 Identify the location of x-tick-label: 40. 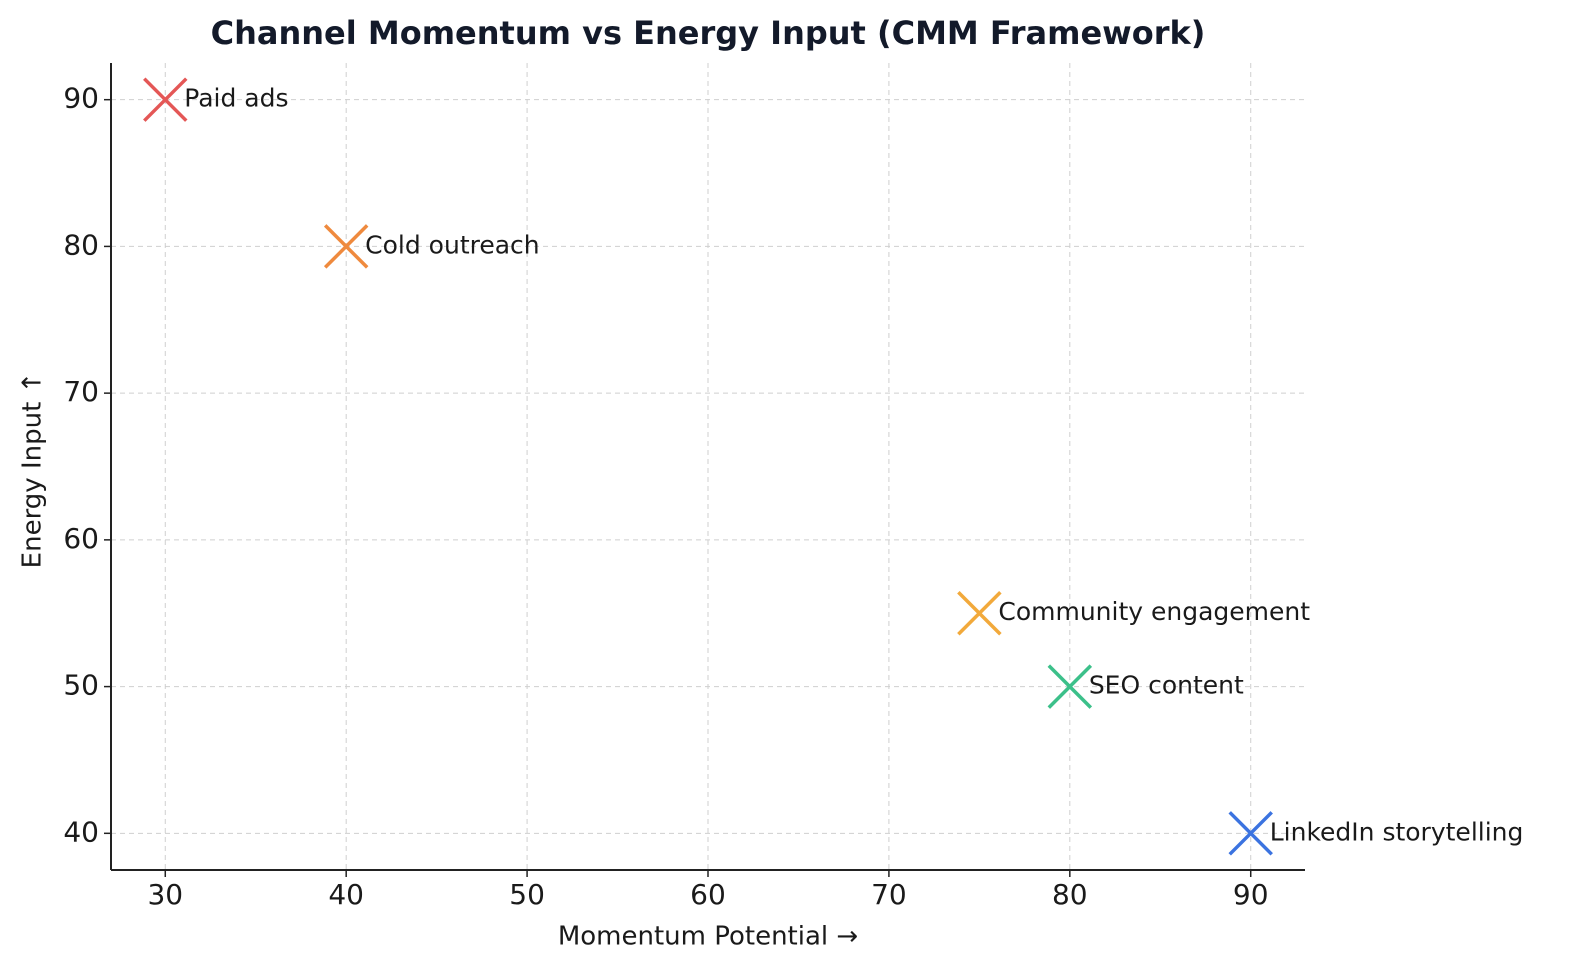
(346, 894).